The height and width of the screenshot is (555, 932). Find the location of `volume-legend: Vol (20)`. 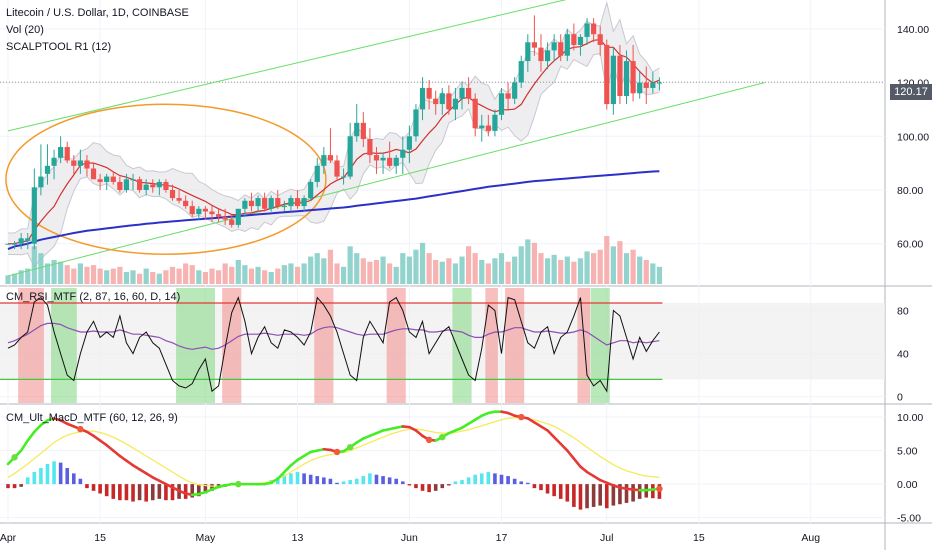

volume-legend: Vol (20) is located at coordinates (25, 30).